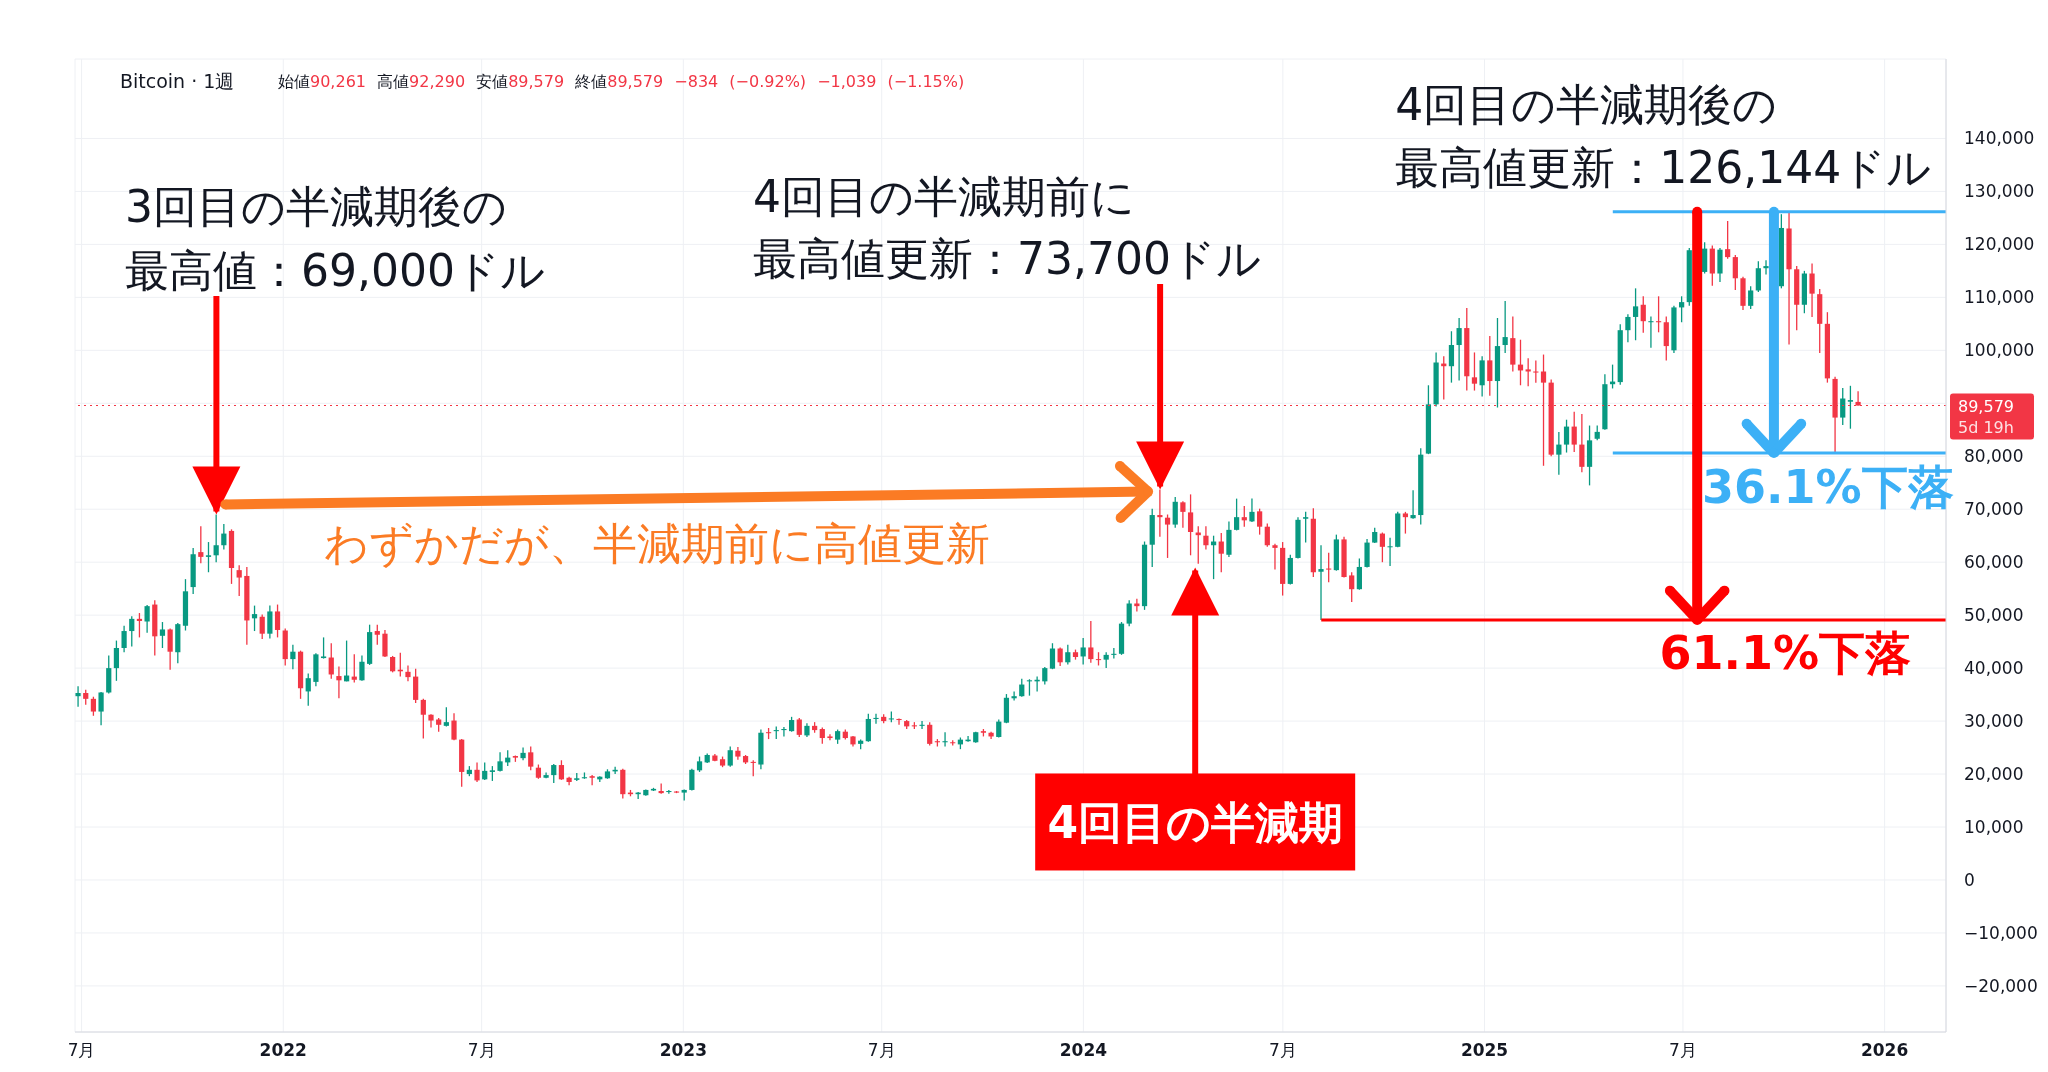 Image resolution: width=2048 pixels, height=1072 pixels. What do you see at coordinates (1484, 1050) in the screenshot?
I see `x-tick-label: 2025` at bounding box center [1484, 1050].